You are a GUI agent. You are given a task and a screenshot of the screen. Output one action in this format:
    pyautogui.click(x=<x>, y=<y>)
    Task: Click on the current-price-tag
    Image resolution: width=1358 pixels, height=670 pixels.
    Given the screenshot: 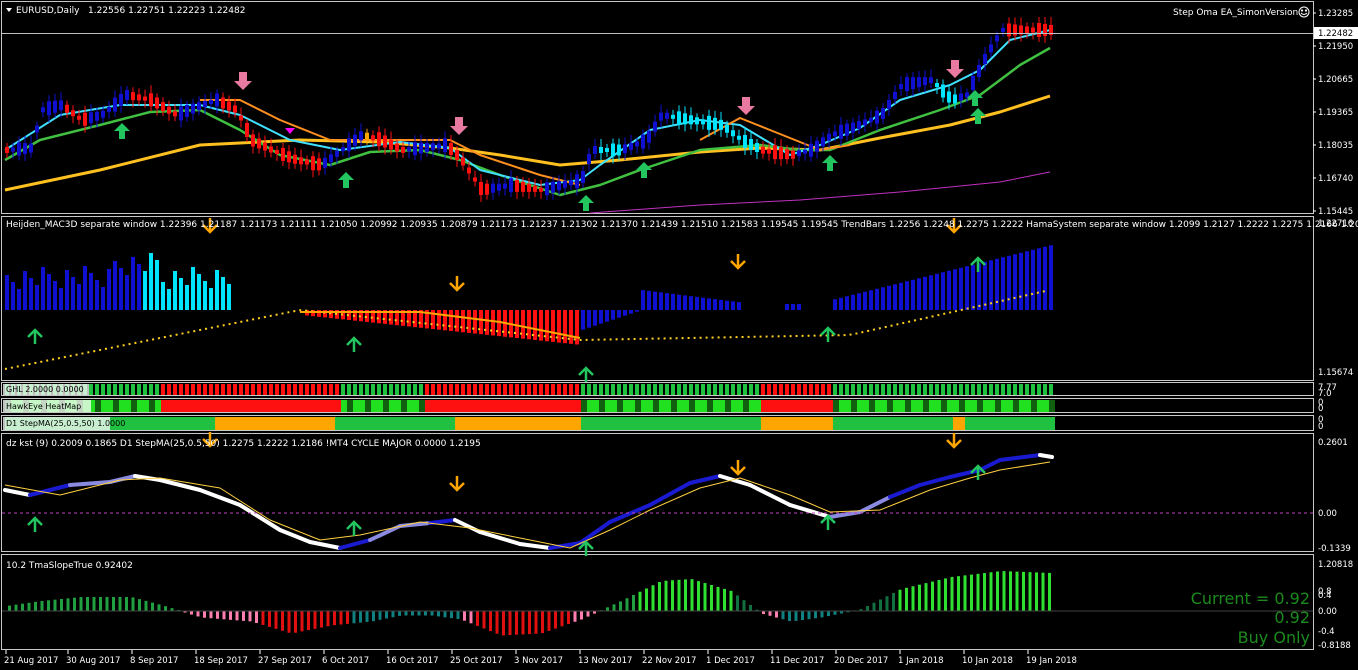 What is the action you would take?
    pyautogui.click(x=1336, y=33)
    